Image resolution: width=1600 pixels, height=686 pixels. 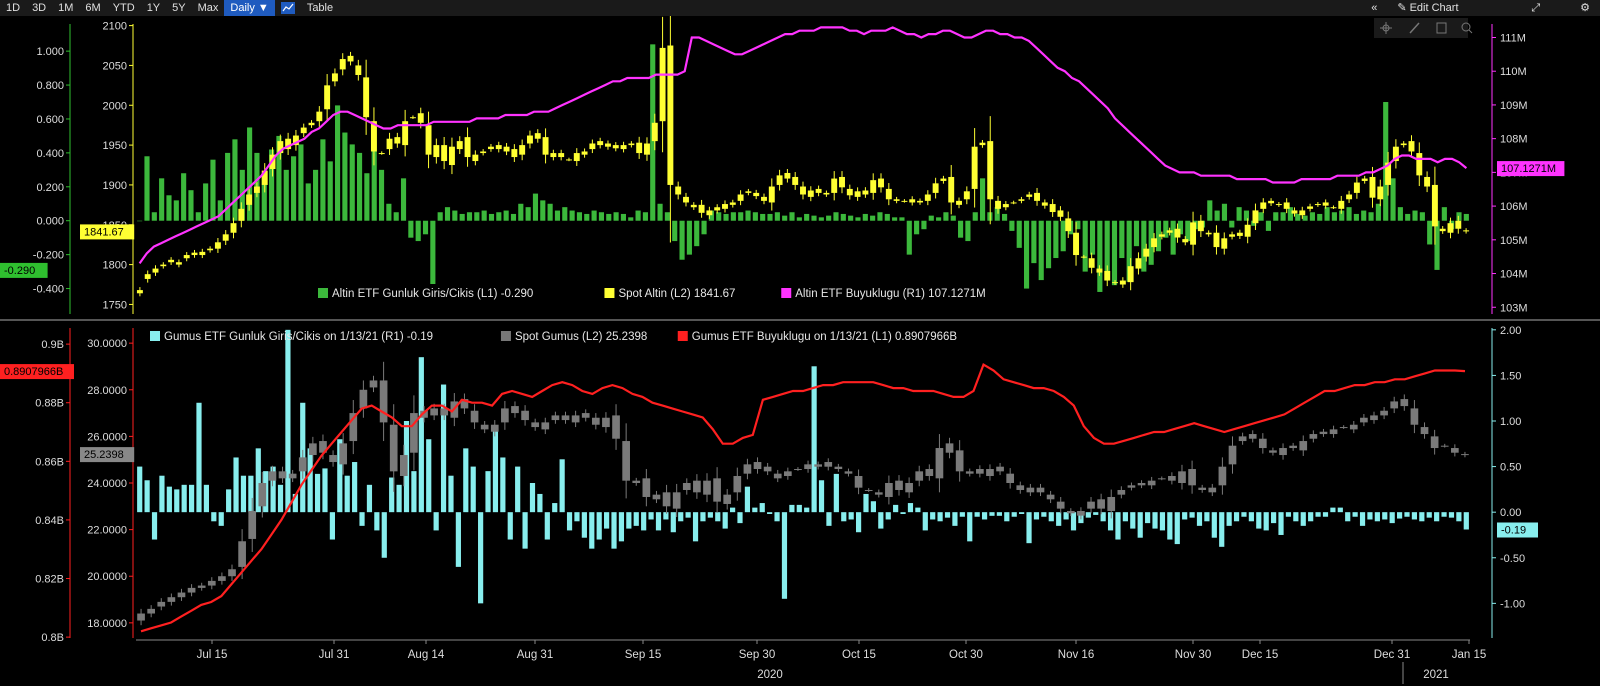 I want to click on range-ytd-button: YTD, so click(x=123, y=8).